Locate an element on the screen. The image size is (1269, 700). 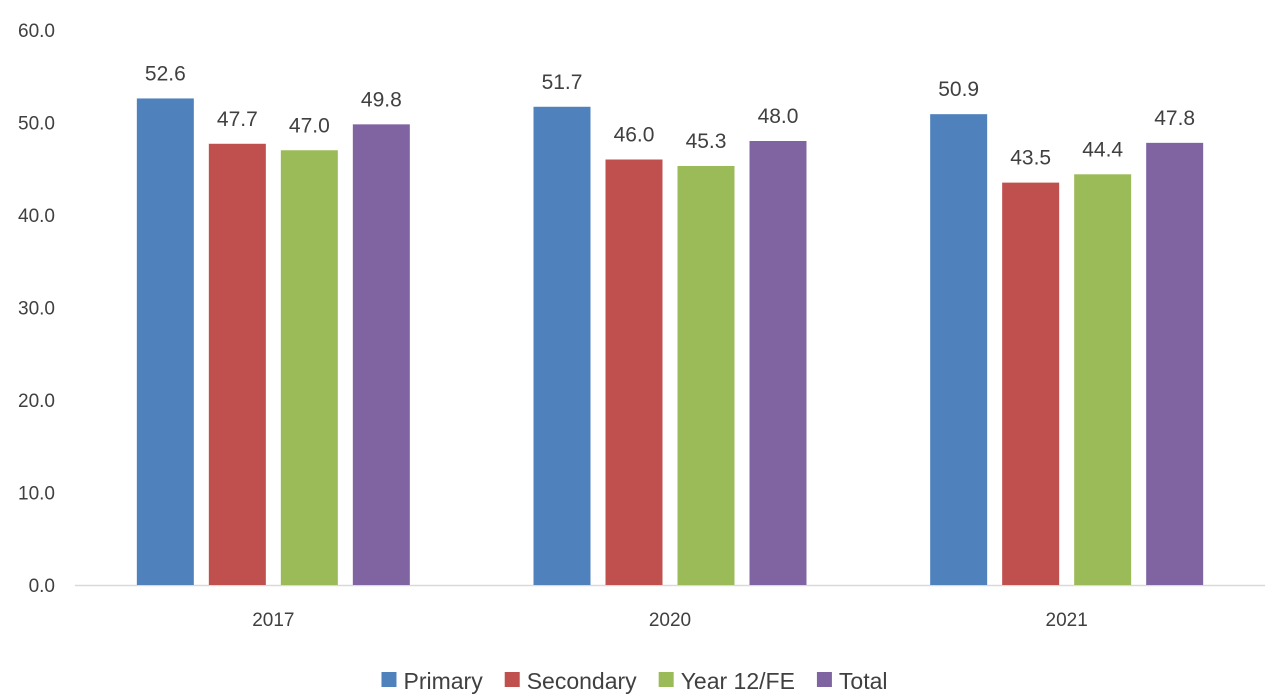
data-label: 47.8 is located at coordinates (1174, 118).